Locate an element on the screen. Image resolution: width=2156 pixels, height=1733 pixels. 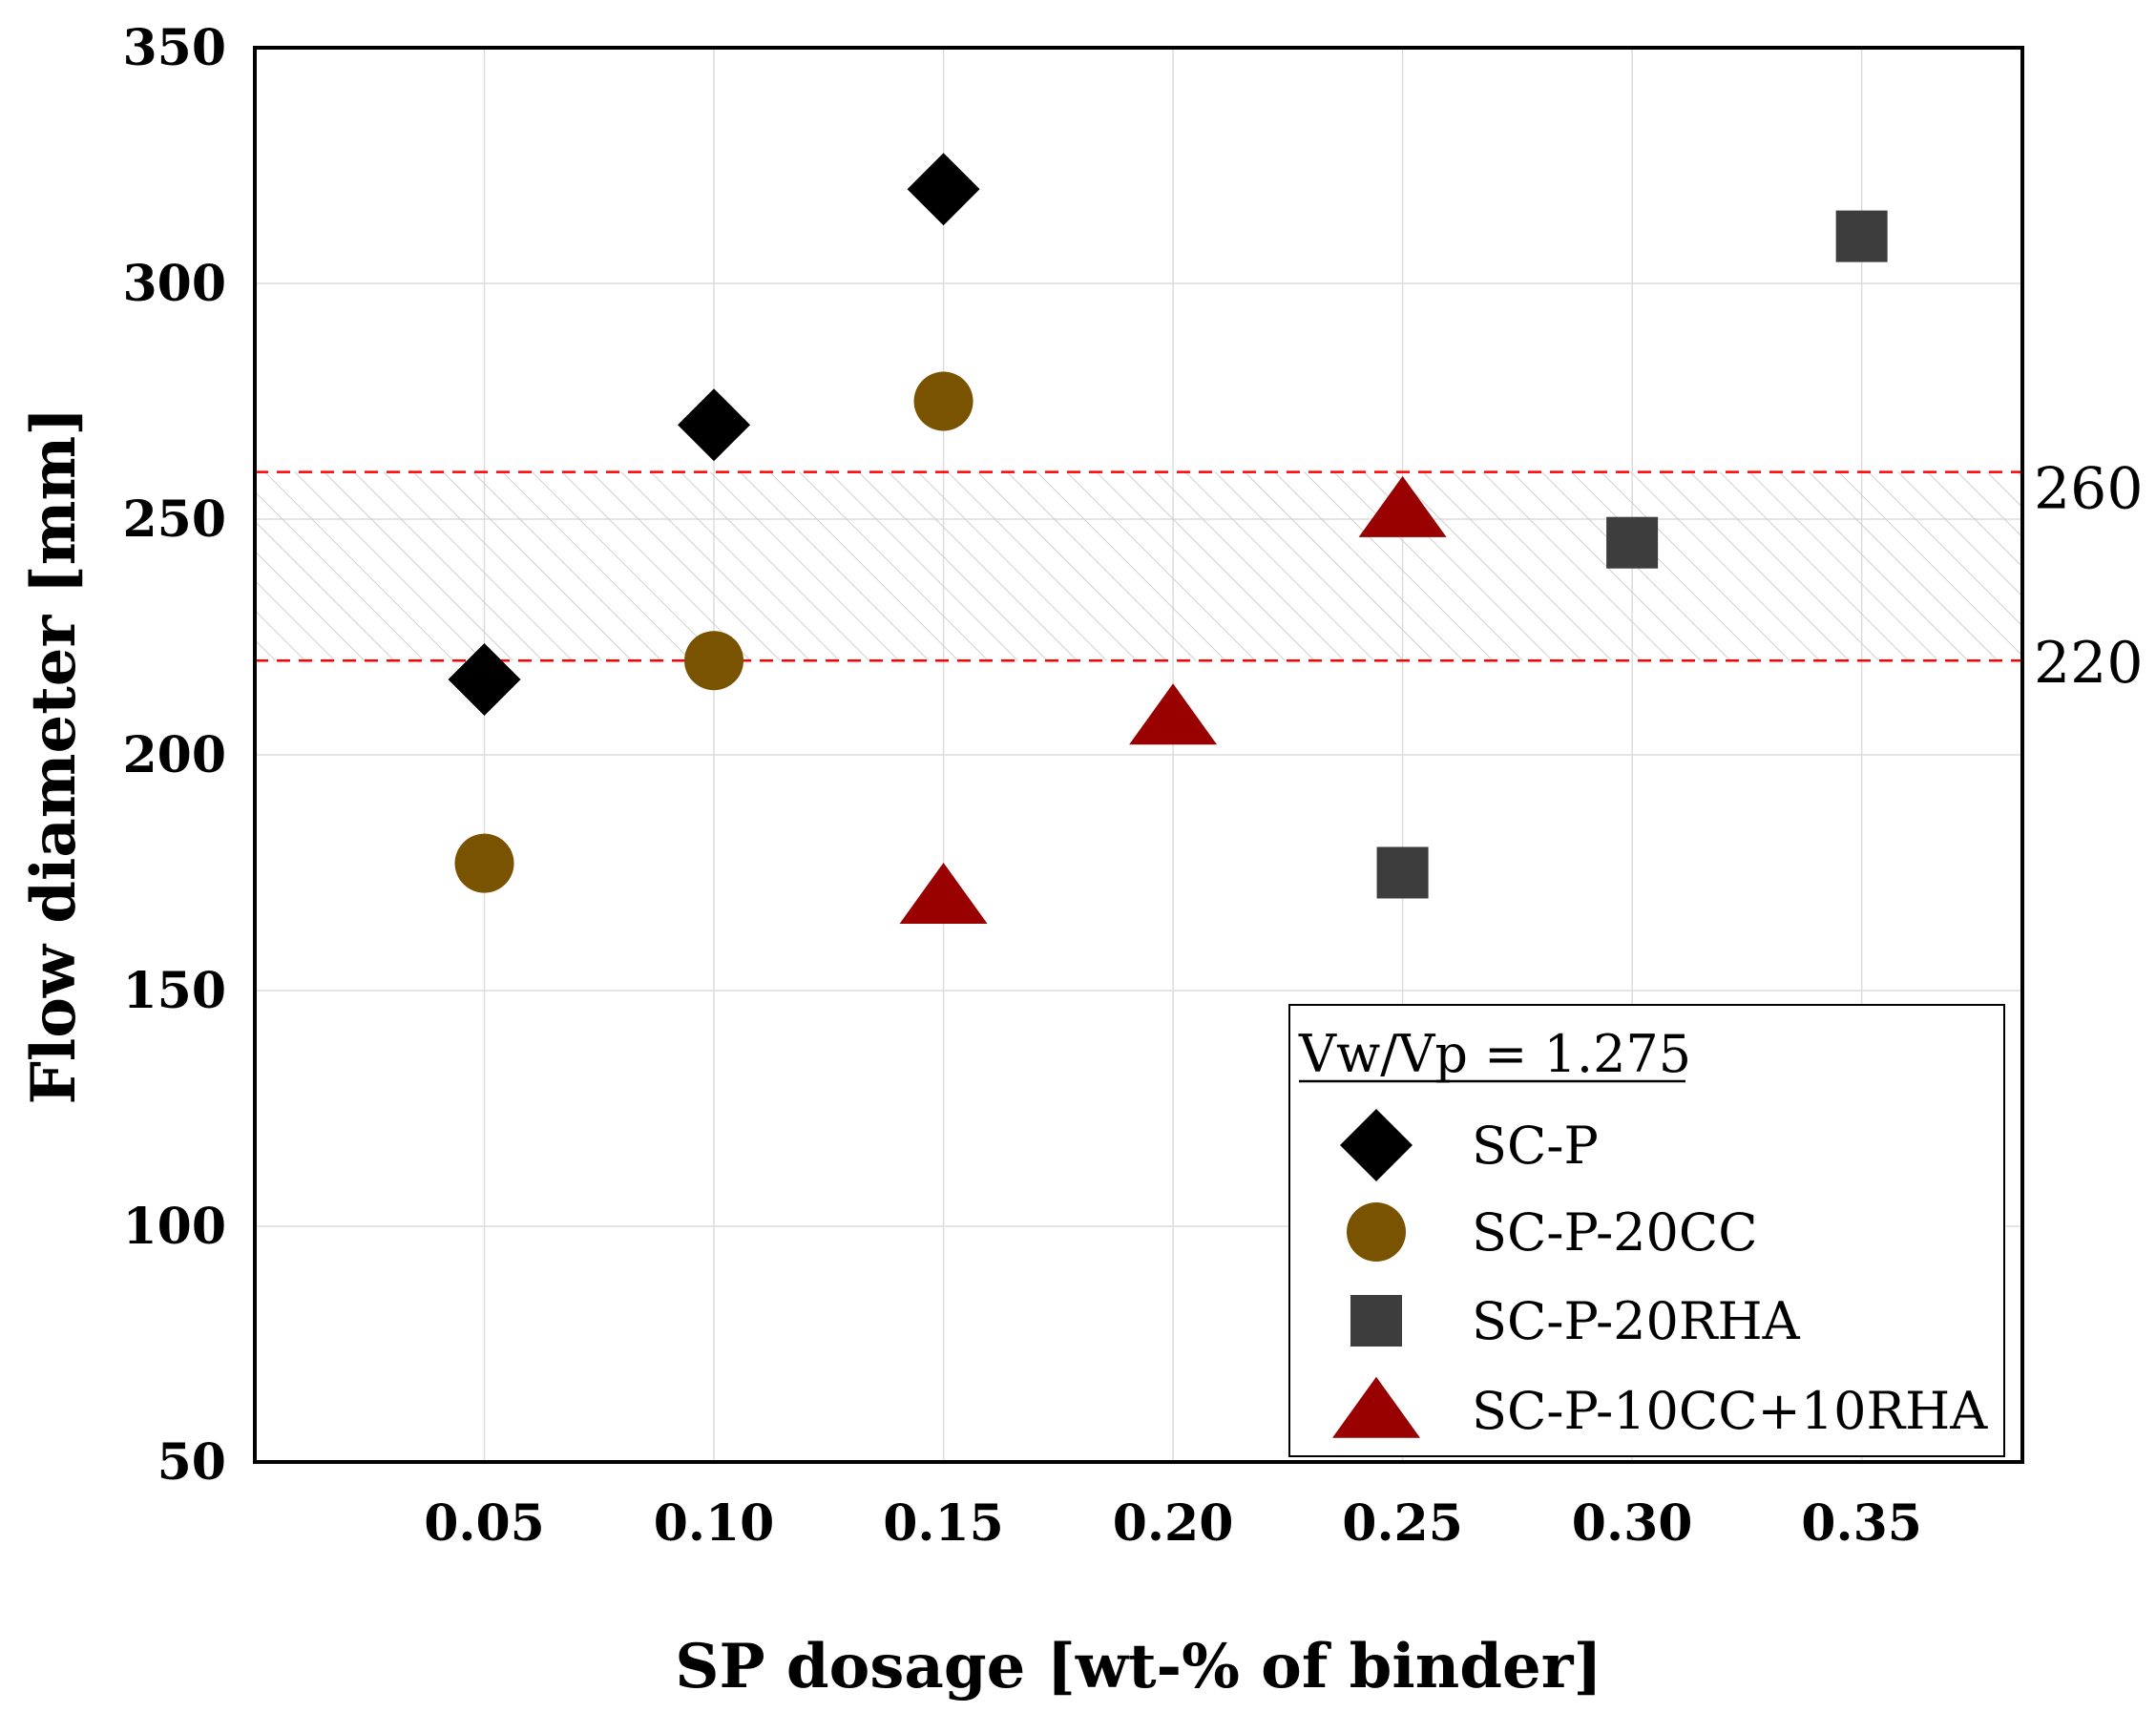
y-tick-label: 100 is located at coordinates (174, 1227).